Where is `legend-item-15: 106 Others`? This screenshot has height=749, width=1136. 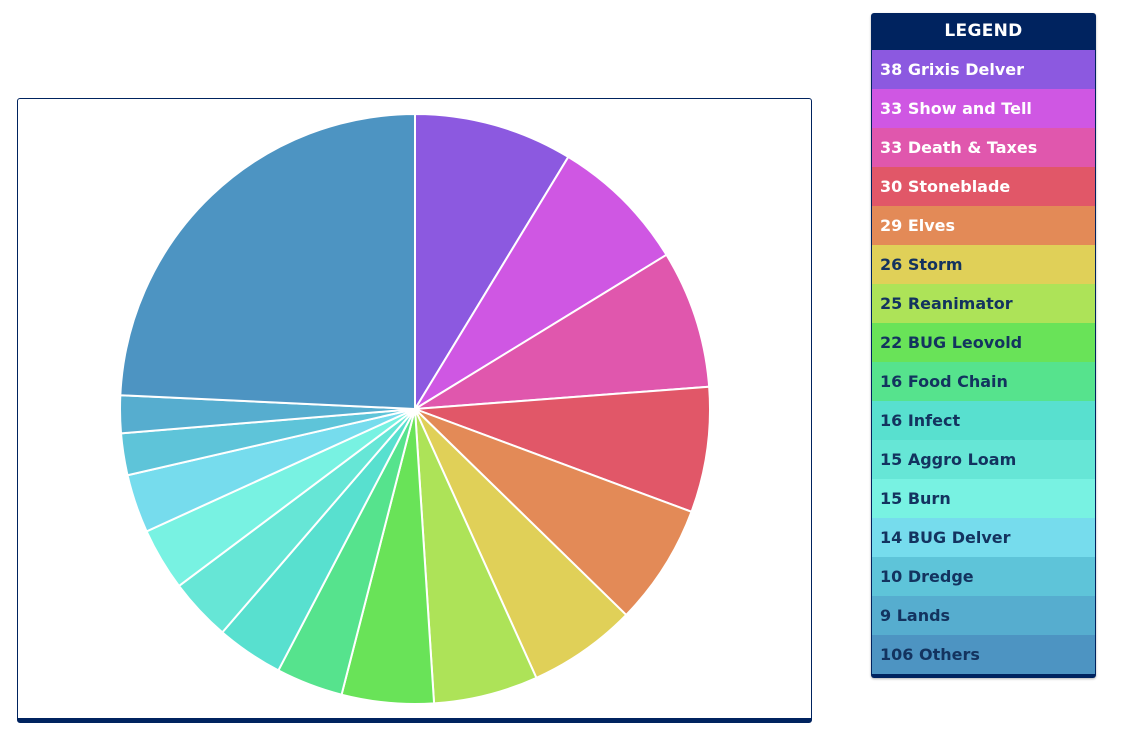
legend-item-15: 106 Others is located at coordinates (983, 654).